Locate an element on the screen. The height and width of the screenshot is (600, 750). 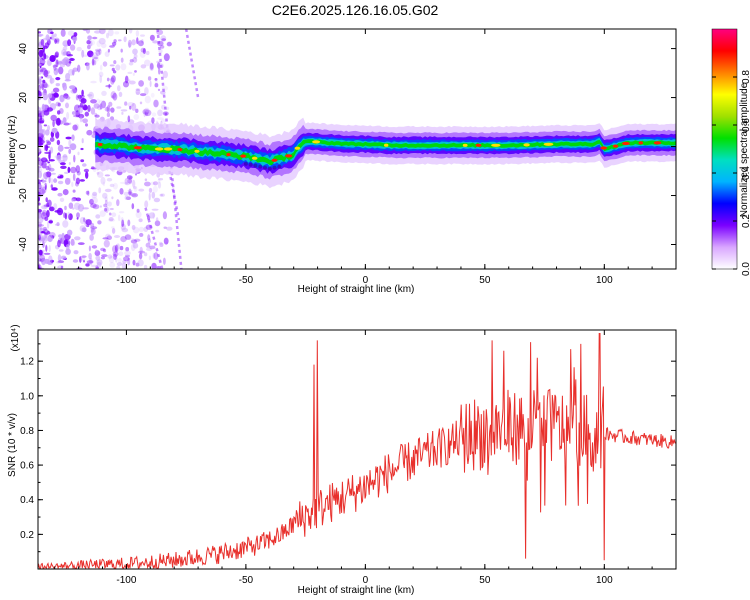
colorbar-gradient is located at coordinates (724, 149).